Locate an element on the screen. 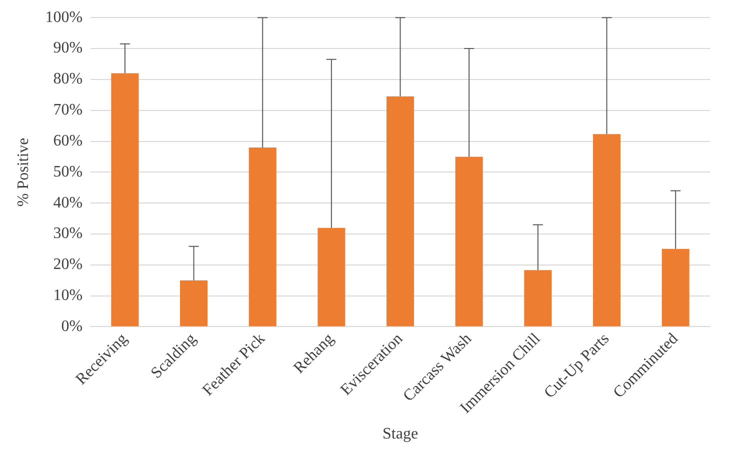 Image resolution: width=730 pixels, height=456 pixels. y-tick-label: 30% is located at coordinates (68, 233).